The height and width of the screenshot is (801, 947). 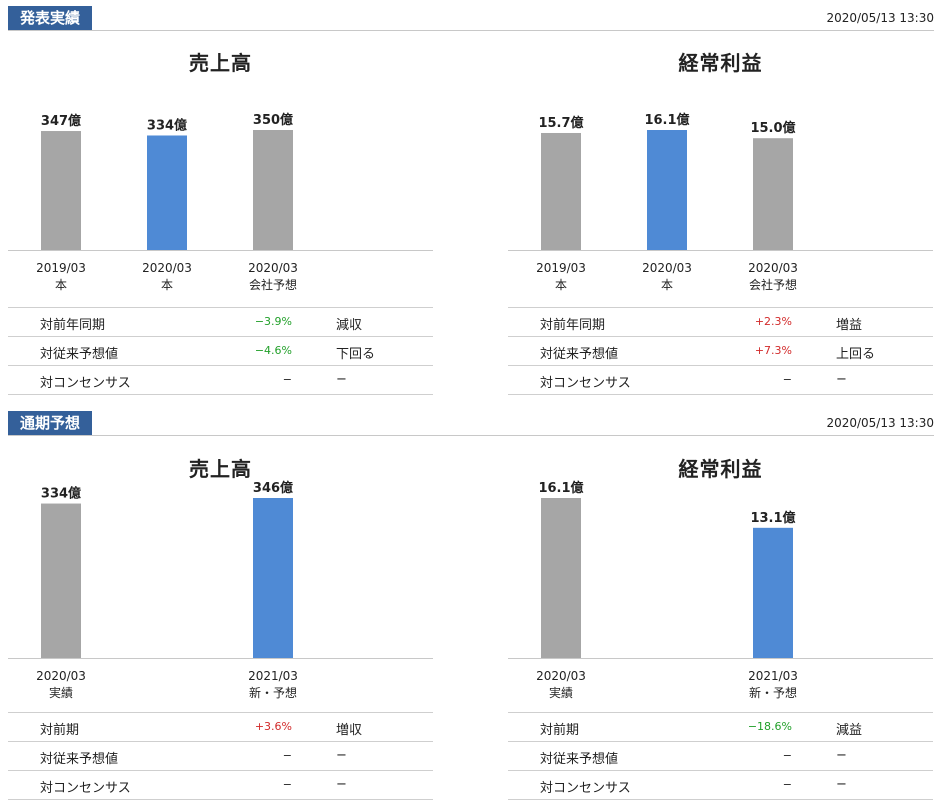 I want to click on section-header-forecast: 通期予想 2020/05/13 13:30, so click(x=471, y=423).